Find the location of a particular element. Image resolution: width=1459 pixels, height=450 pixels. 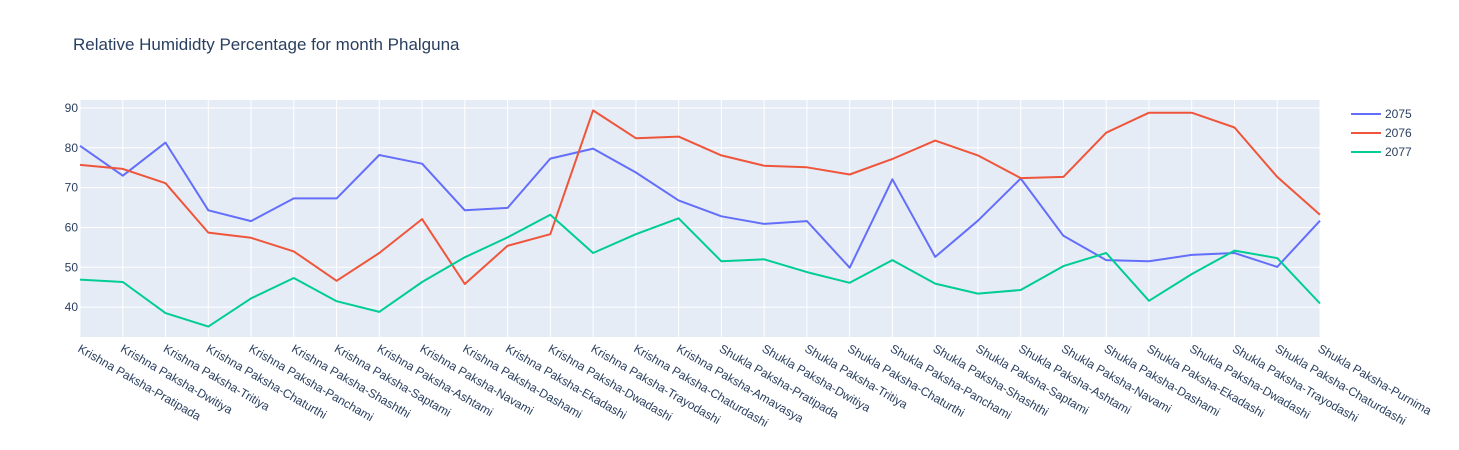

y-tick-label: 90 is located at coordinates (72, 108).